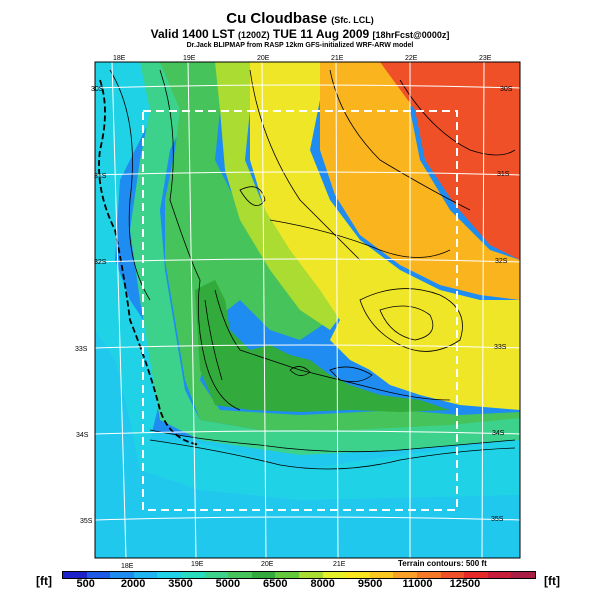 The image size is (600, 600). What do you see at coordinates (485, 58) in the screenshot?
I see `lon-label-top: 23E` at bounding box center [485, 58].